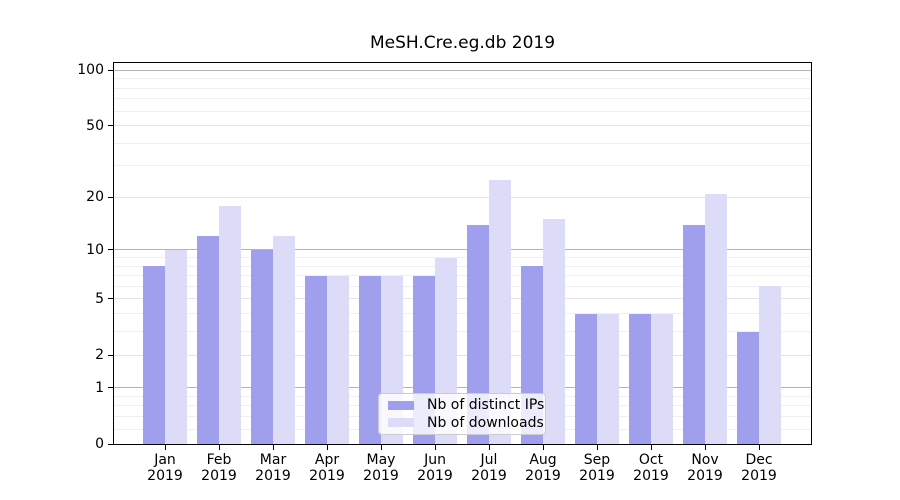 The height and width of the screenshot is (500, 900). What do you see at coordinates (770, 365) in the screenshot?
I see `bar-downloads-dec` at bounding box center [770, 365].